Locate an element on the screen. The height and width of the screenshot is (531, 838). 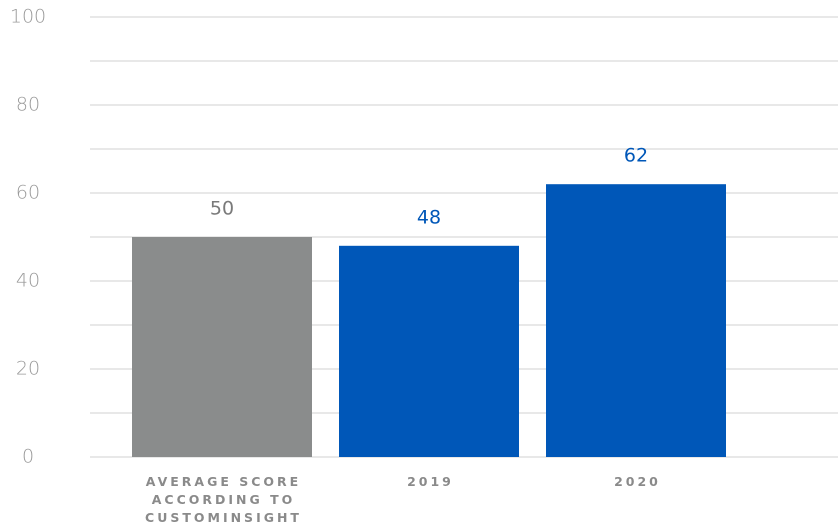
x-tick-label: 2020 is located at coordinates (637, 481).